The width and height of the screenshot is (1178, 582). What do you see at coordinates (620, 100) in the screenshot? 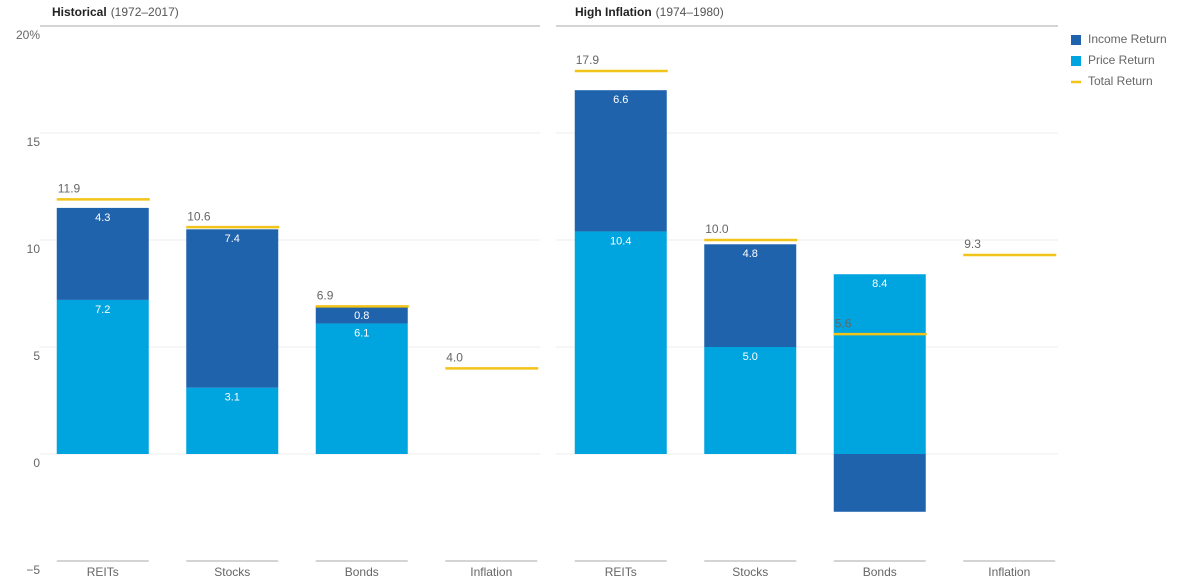
I see `data-label: 6.6` at bounding box center [620, 100].